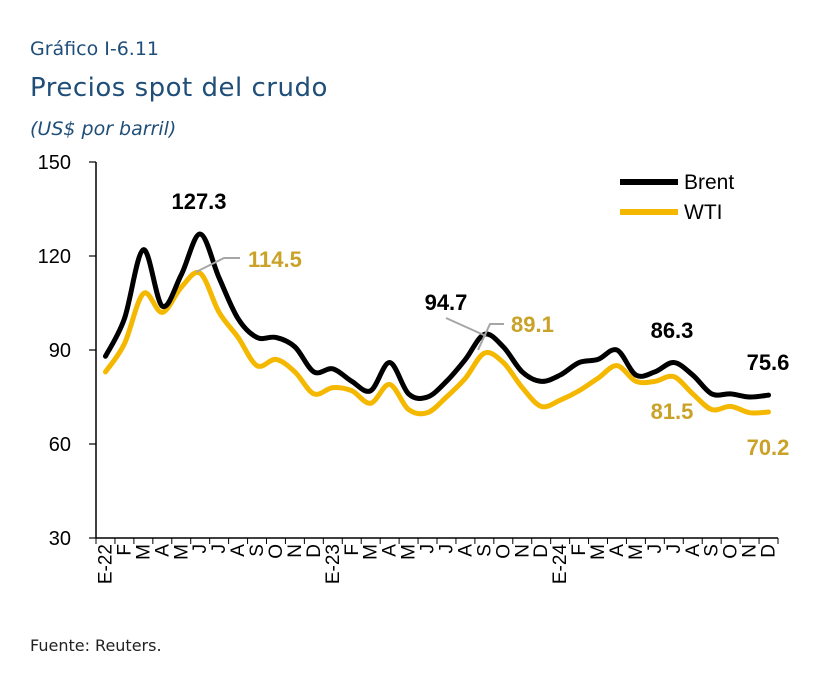  What do you see at coordinates (768, 447) in the screenshot?
I see `data-label-wti: 70.2` at bounding box center [768, 447].